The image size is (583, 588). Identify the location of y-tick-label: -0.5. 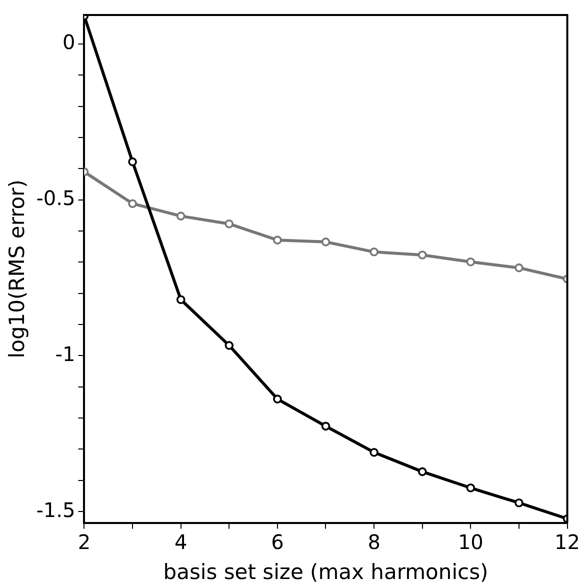
(56, 198).